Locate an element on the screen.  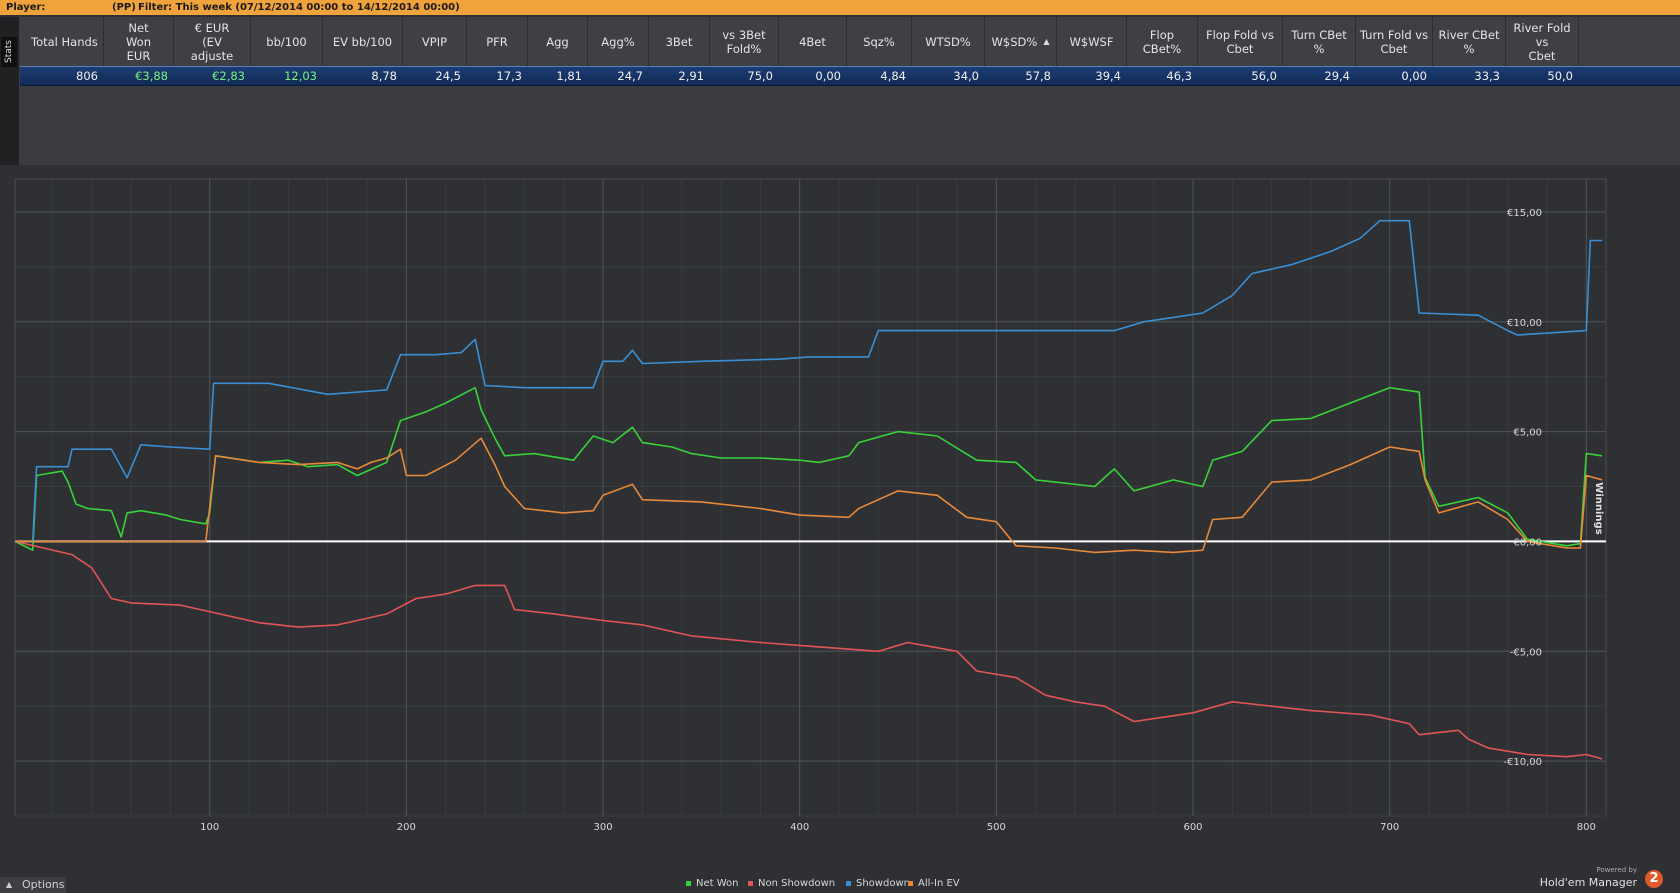
y-axis-label: Winnings is located at coordinates (1598, 508).